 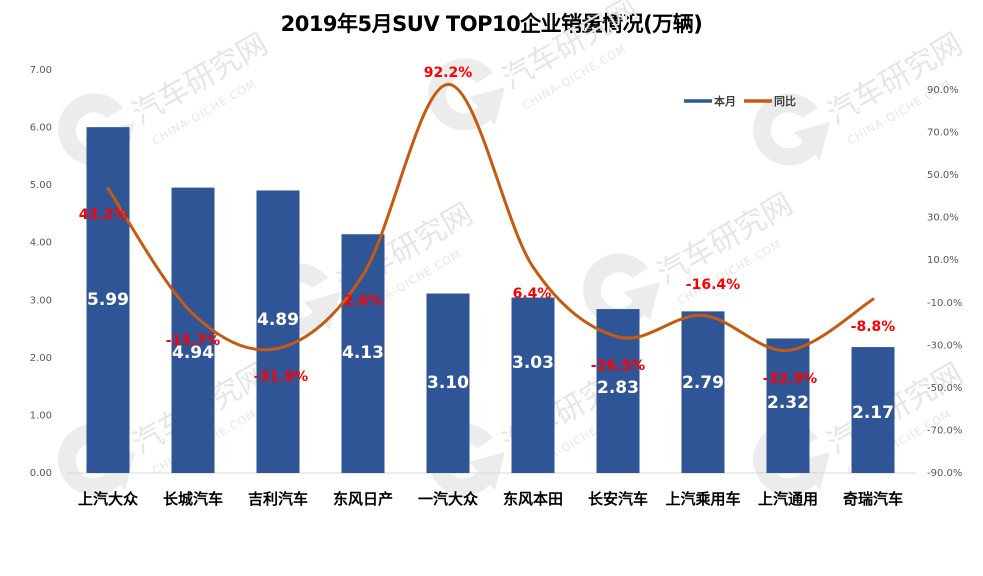 What do you see at coordinates (41, 185) in the screenshot?
I see `y-tick-label: 5.00` at bounding box center [41, 185].